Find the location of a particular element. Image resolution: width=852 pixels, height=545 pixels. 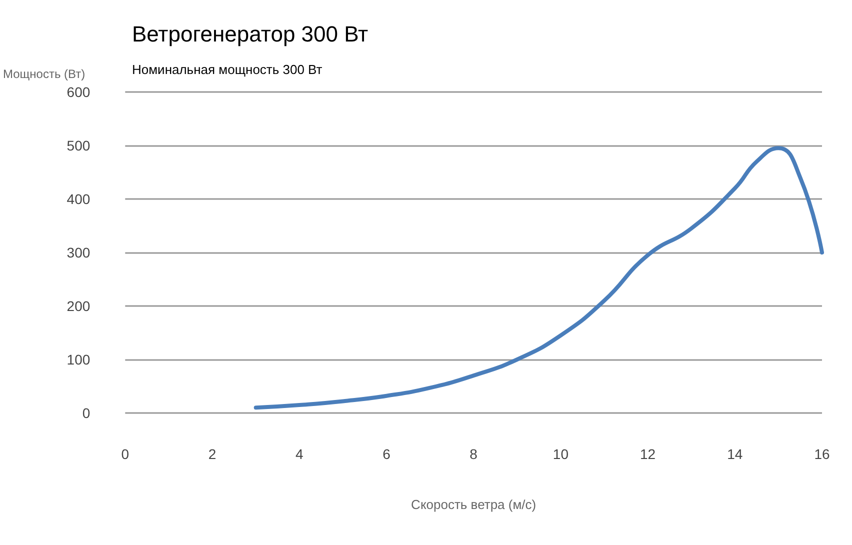

y-tick-label: 0 is located at coordinates (86, 413).